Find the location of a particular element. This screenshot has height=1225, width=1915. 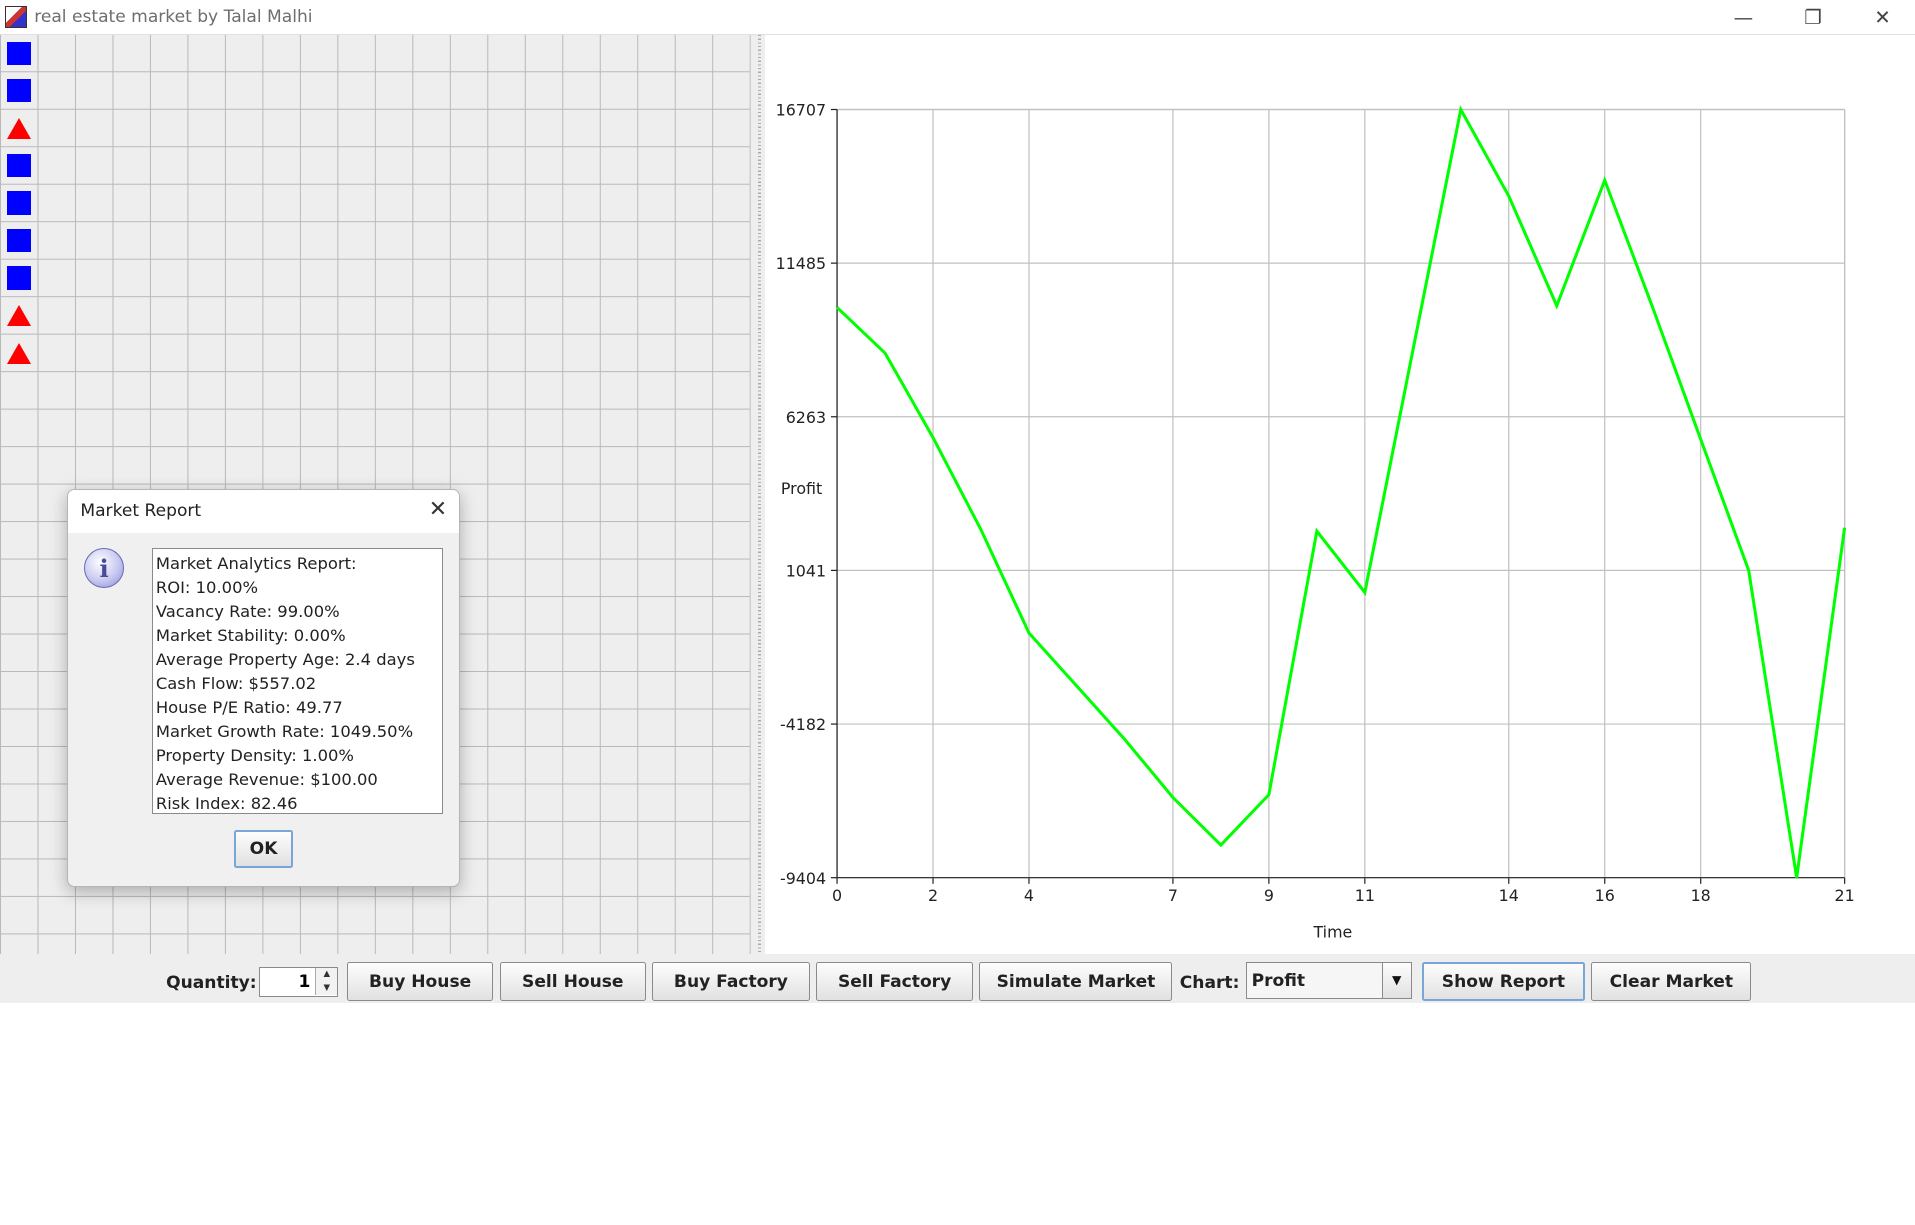

close-icon: ✕ is located at coordinates (438, 509).